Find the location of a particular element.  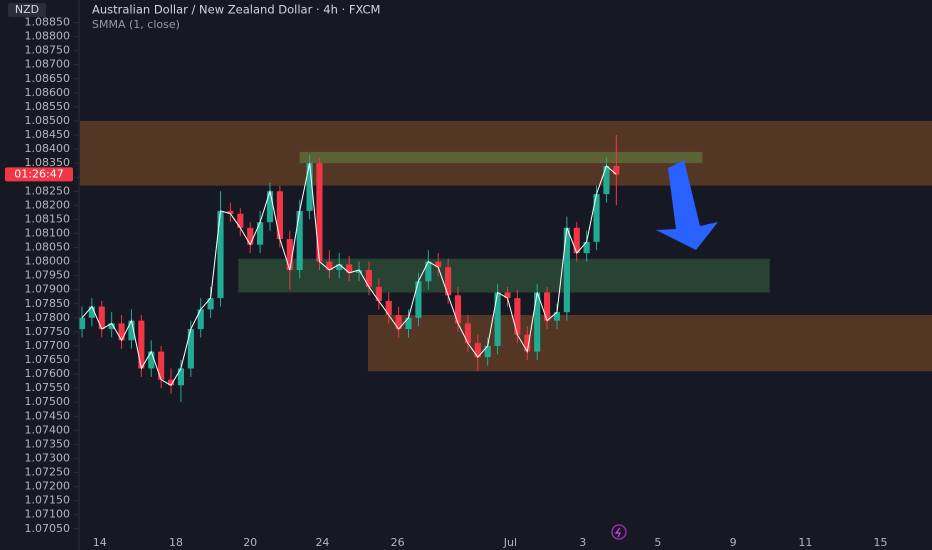

y-tick-label: 1.07250 is located at coordinates (48, 472).